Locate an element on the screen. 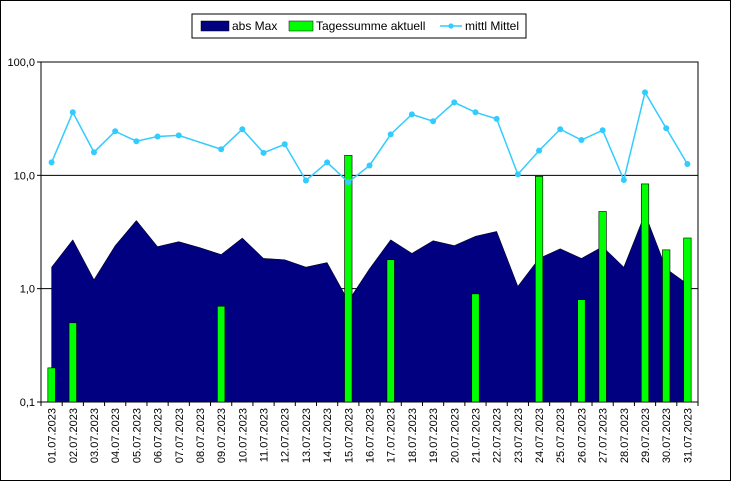 The width and height of the screenshot is (731, 481). legend-box is located at coordinates (359, 26).